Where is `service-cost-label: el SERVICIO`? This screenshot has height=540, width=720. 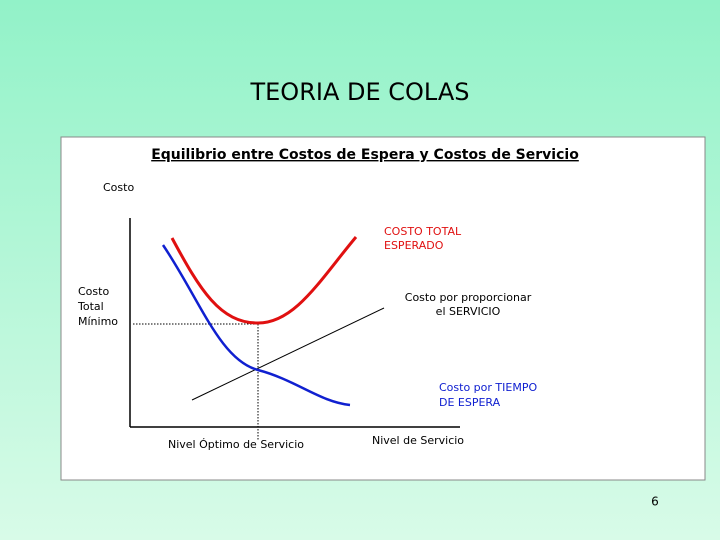 service-cost-label: el SERVICIO is located at coordinates (468, 311).